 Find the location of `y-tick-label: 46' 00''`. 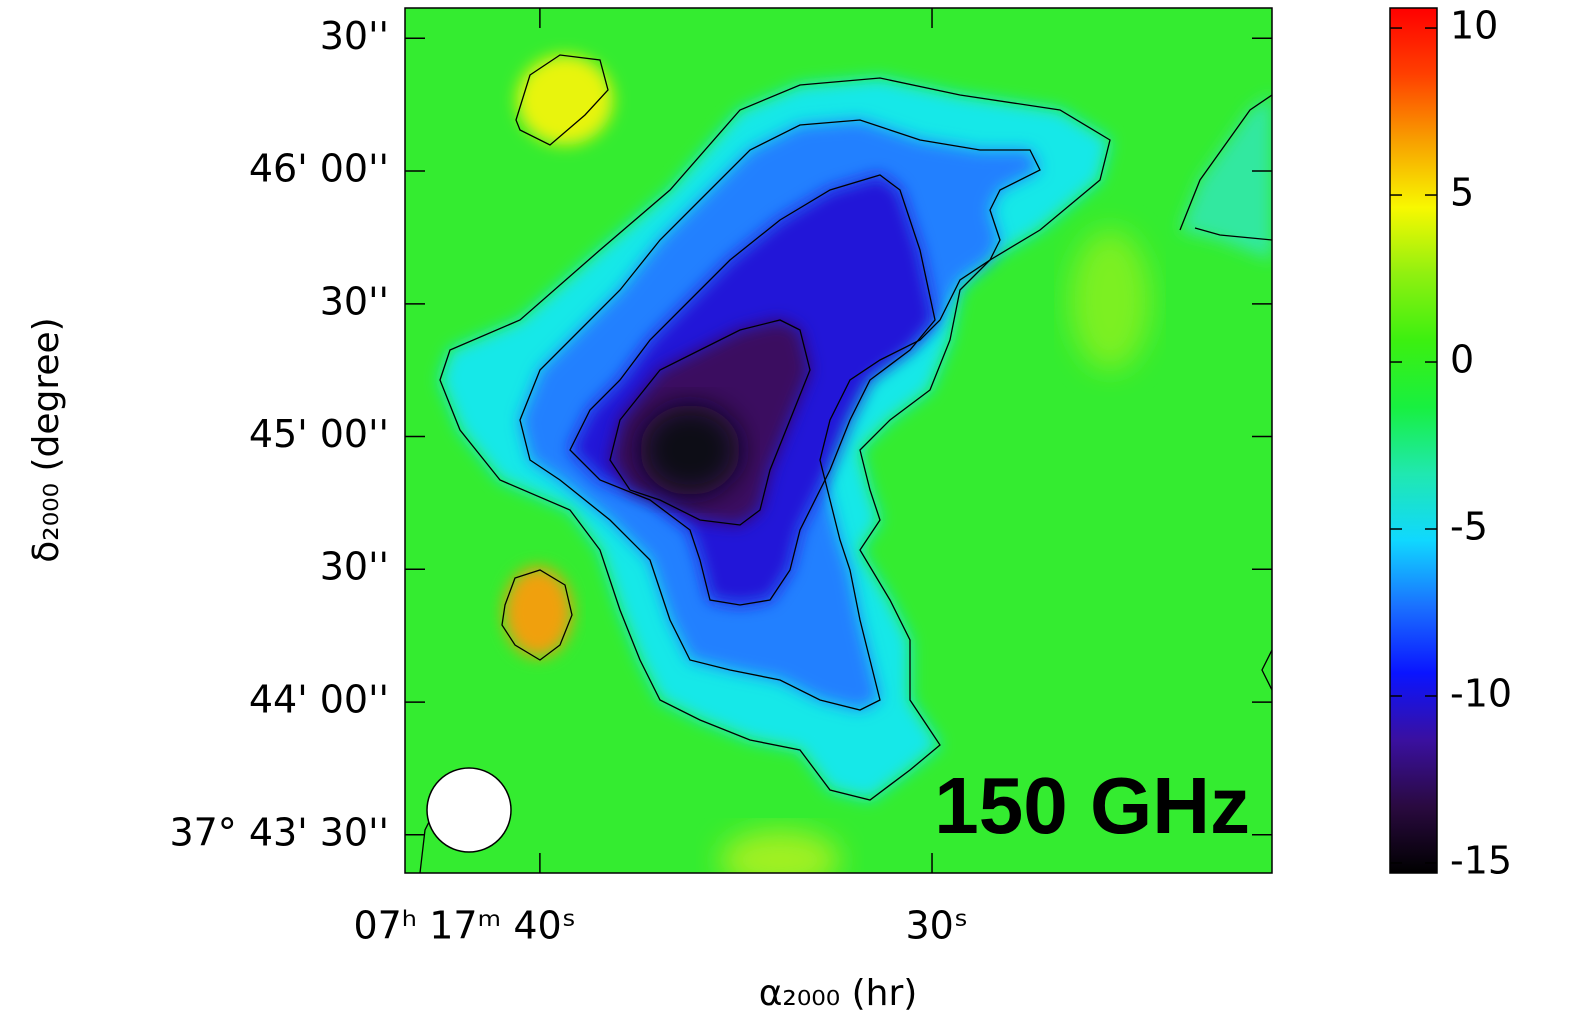

y-tick-label: 46' 00'' is located at coordinates (319, 168).